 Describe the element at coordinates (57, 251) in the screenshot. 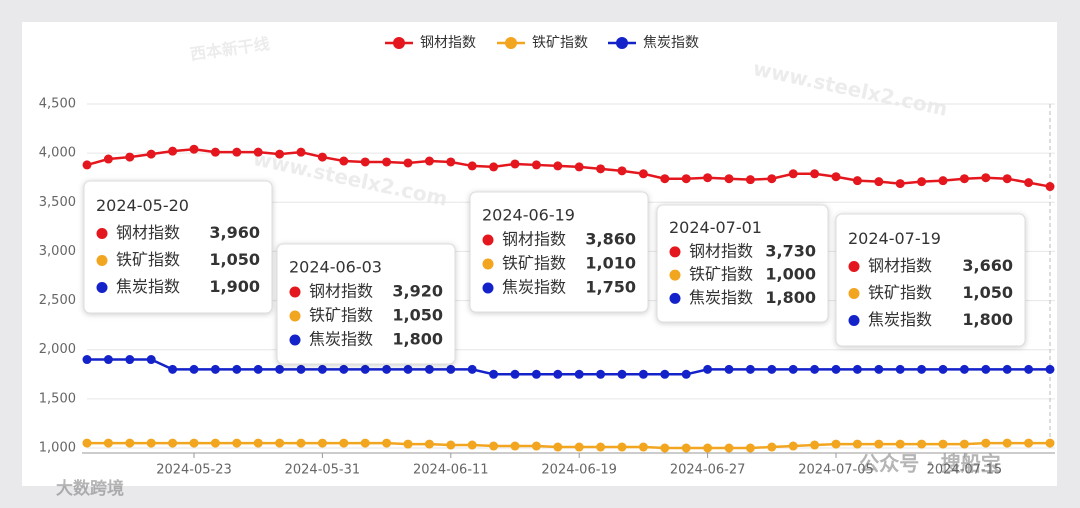

I see `y-tick-label: 3,000` at that location.